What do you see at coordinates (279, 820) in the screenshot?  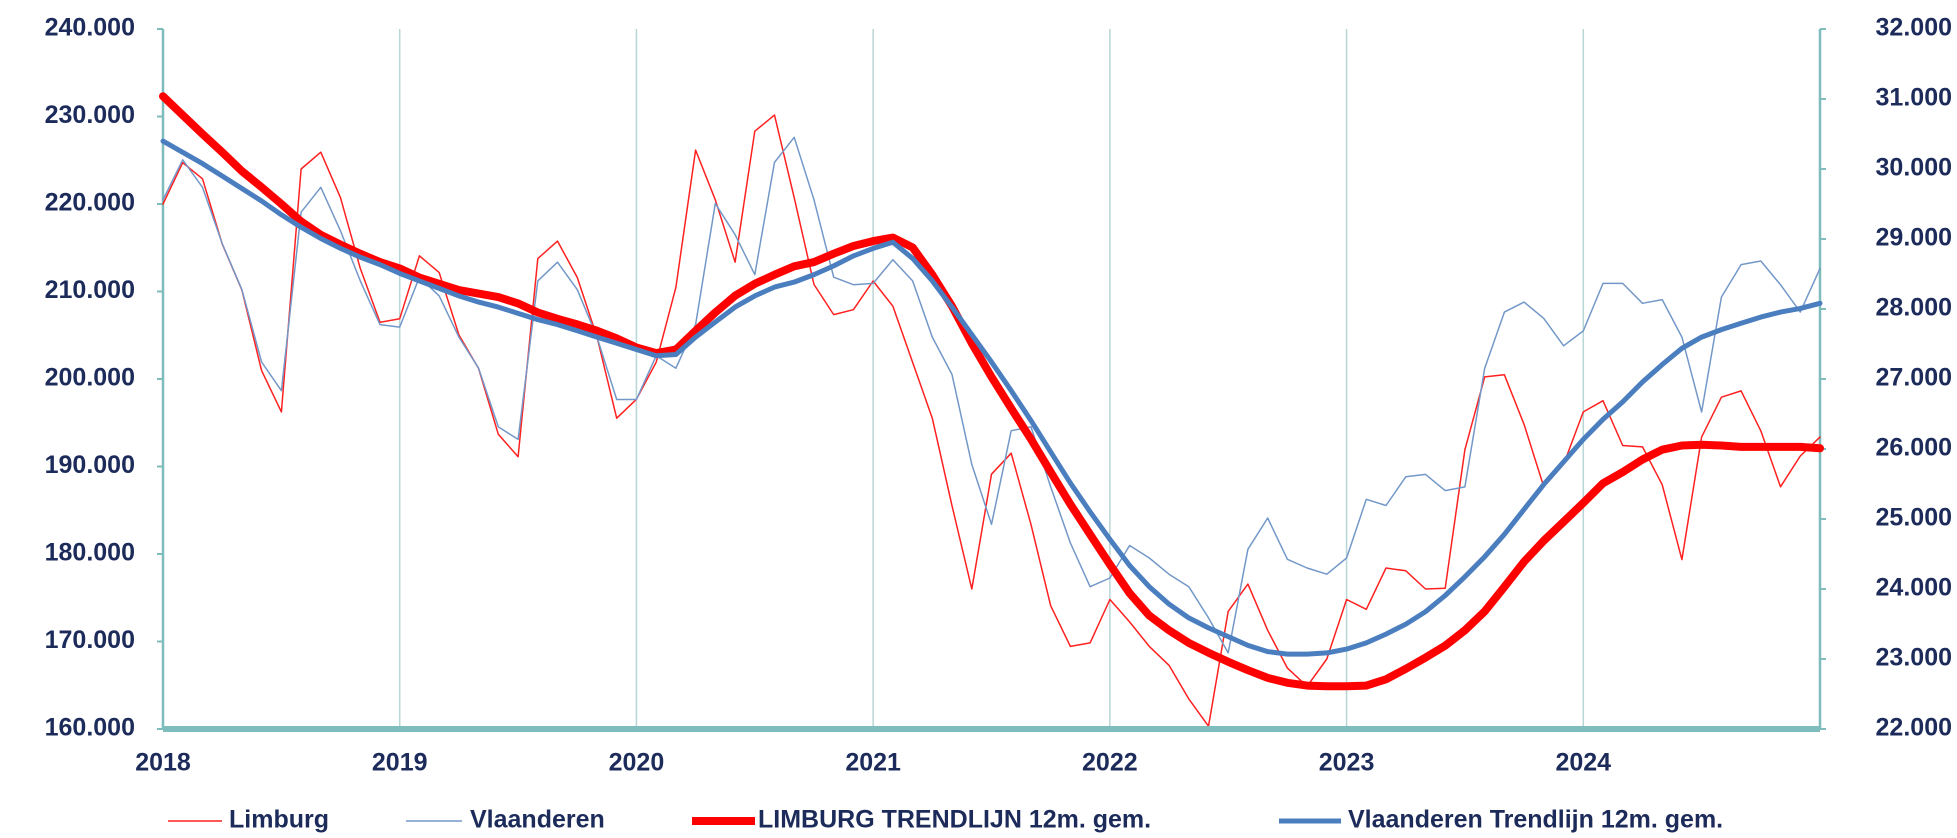 I see `legend-label: Limburg` at bounding box center [279, 820].